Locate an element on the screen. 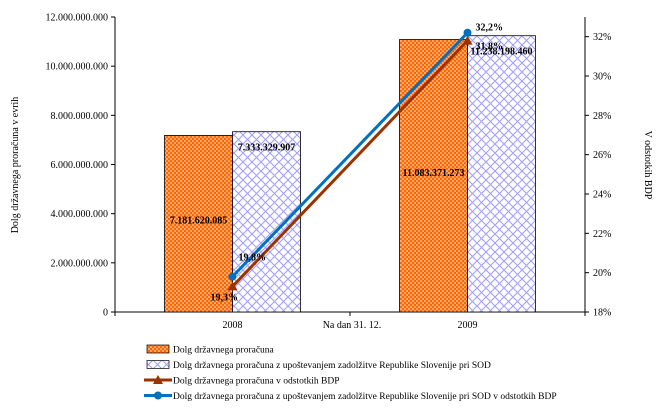 This screenshot has height=412, width=656. line-value-label: 31,8% is located at coordinates (490, 47).